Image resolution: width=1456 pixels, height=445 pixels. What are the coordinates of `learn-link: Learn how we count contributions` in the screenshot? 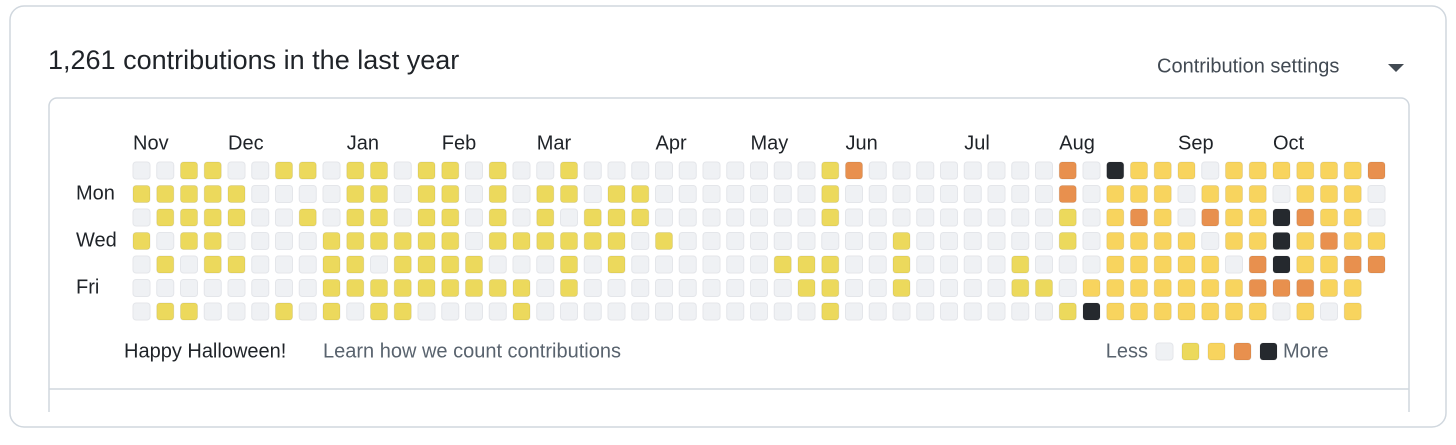 It's located at (472, 351).